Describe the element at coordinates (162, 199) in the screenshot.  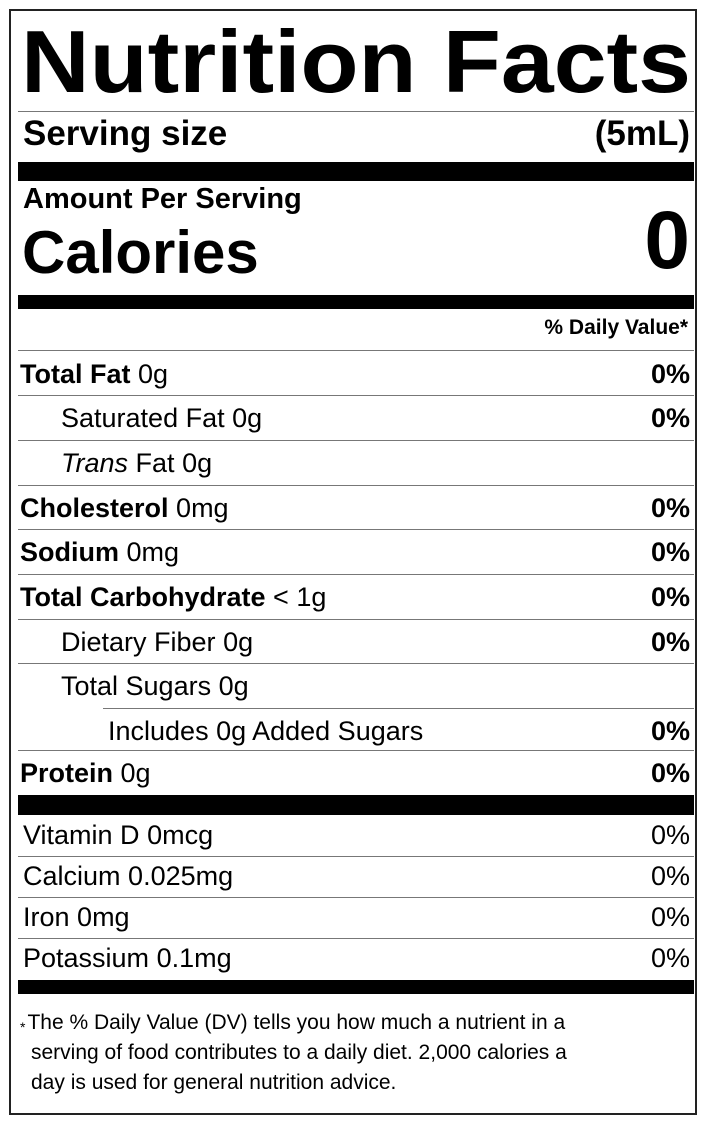
I see `amount-per-serving: Amount Per Serving` at that location.